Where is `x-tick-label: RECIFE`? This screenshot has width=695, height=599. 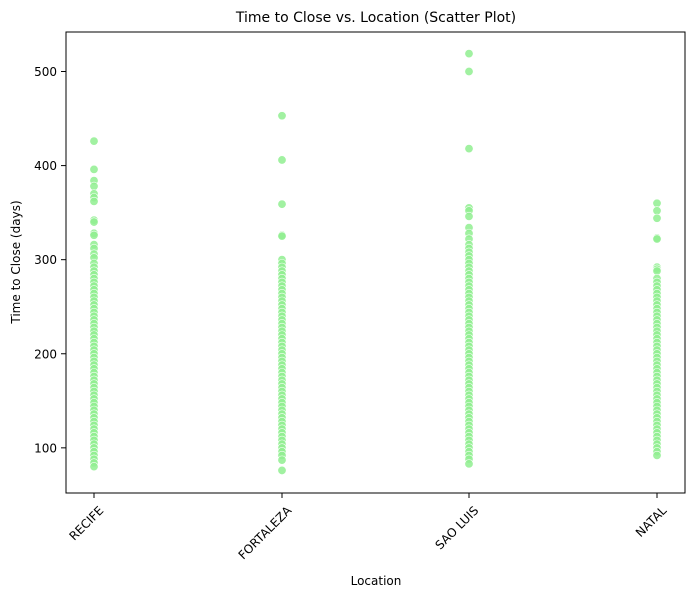 x-tick-label: RECIFE is located at coordinates (87, 523).